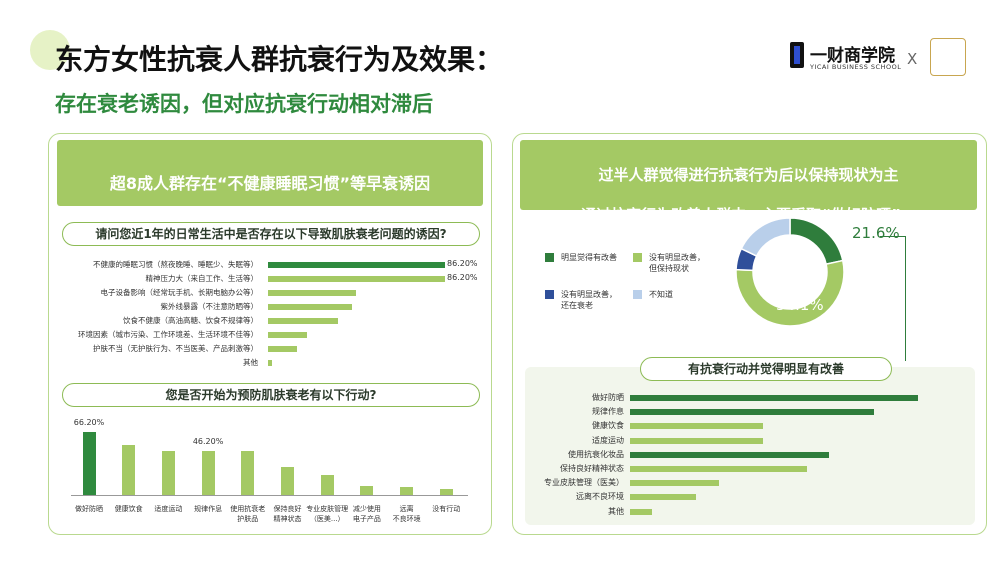  Describe the element at coordinates (271, 234) in the screenshot. I see `chart-title: 请问您近1年的日常生活中是否存在以下导致肌肤衰老问题的诱因?` at that location.